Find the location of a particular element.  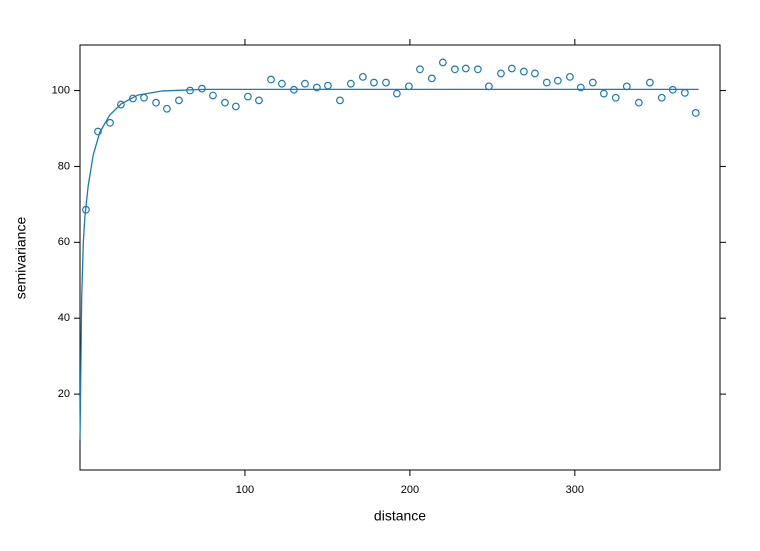

y-tick-label: 80 is located at coordinates (64, 166).